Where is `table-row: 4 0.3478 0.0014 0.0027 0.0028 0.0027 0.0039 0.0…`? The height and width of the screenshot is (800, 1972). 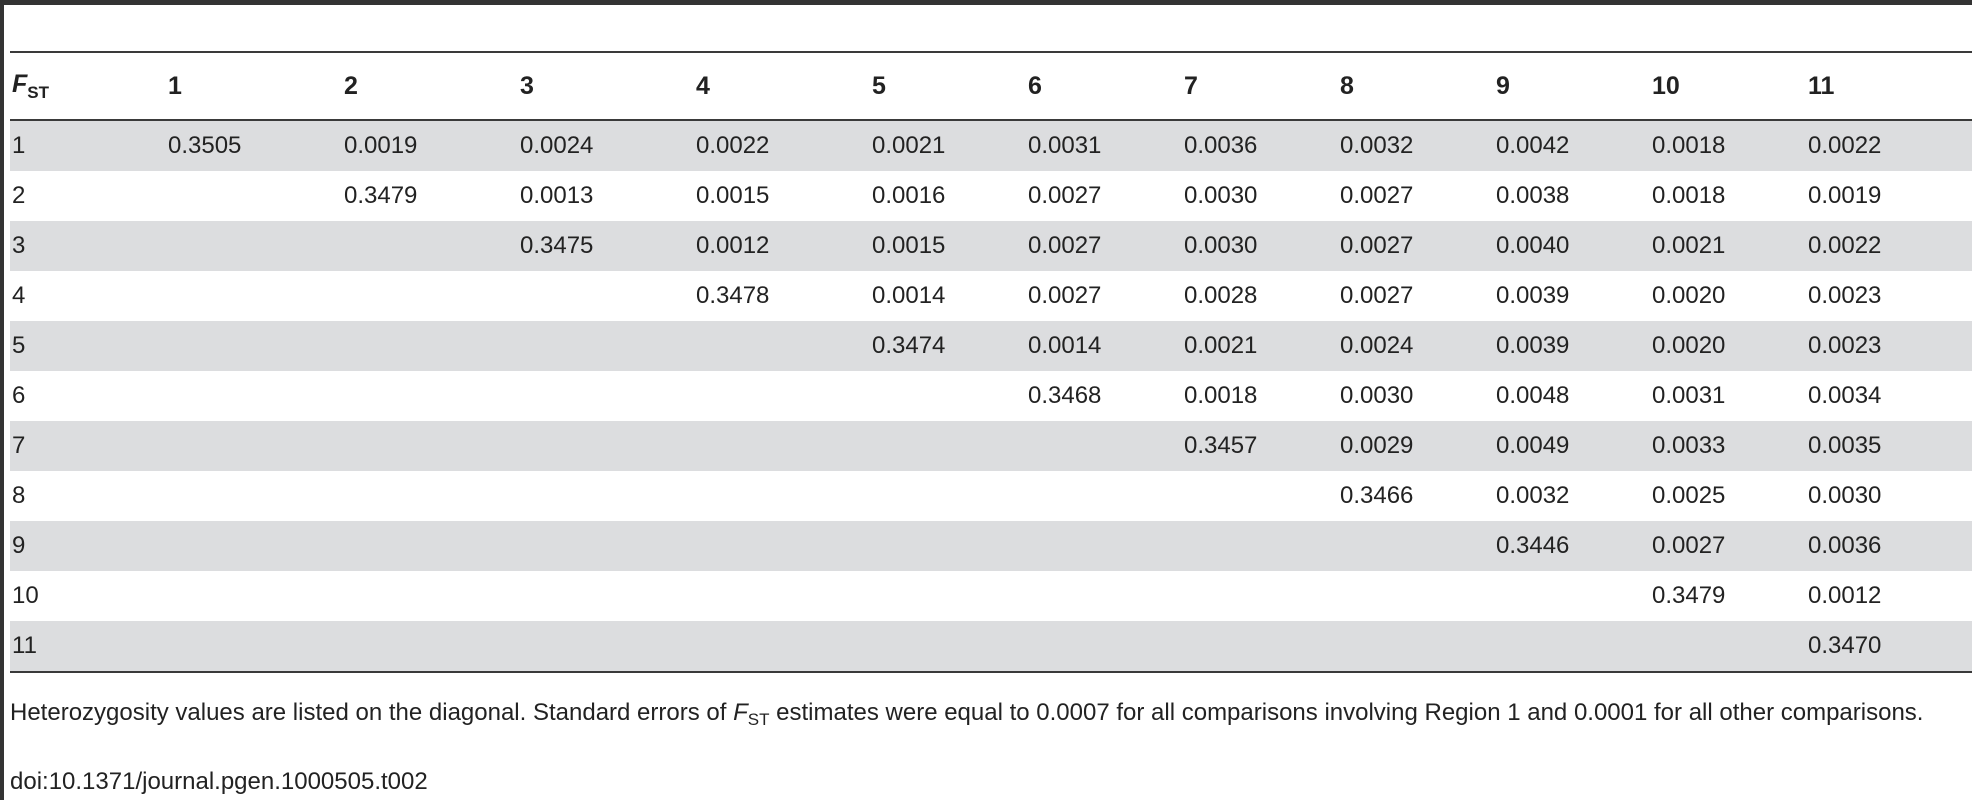
table-row: 4 0.3478 0.0014 0.0027 0.0028 0.0027 0.0039 0.0… is located at coordinates (991, 296).